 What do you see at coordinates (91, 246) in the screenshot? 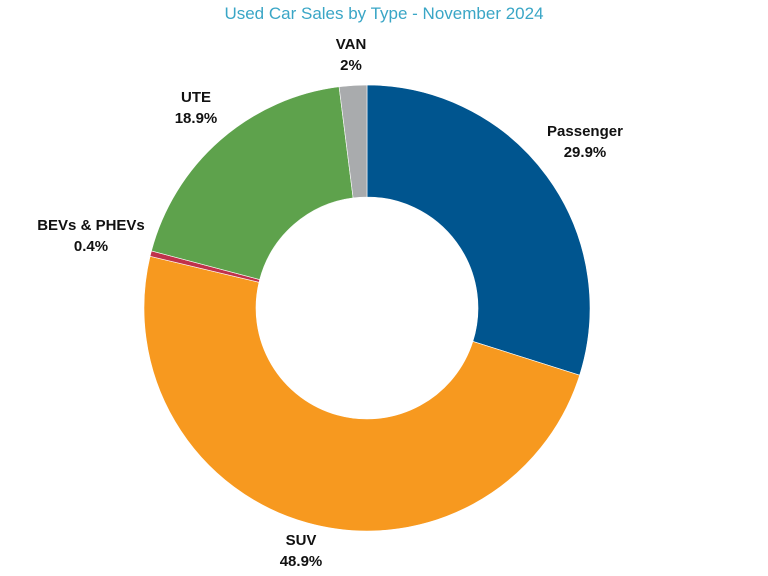
I see `slice-value: 0.4%` at bounding box center [91, 246].